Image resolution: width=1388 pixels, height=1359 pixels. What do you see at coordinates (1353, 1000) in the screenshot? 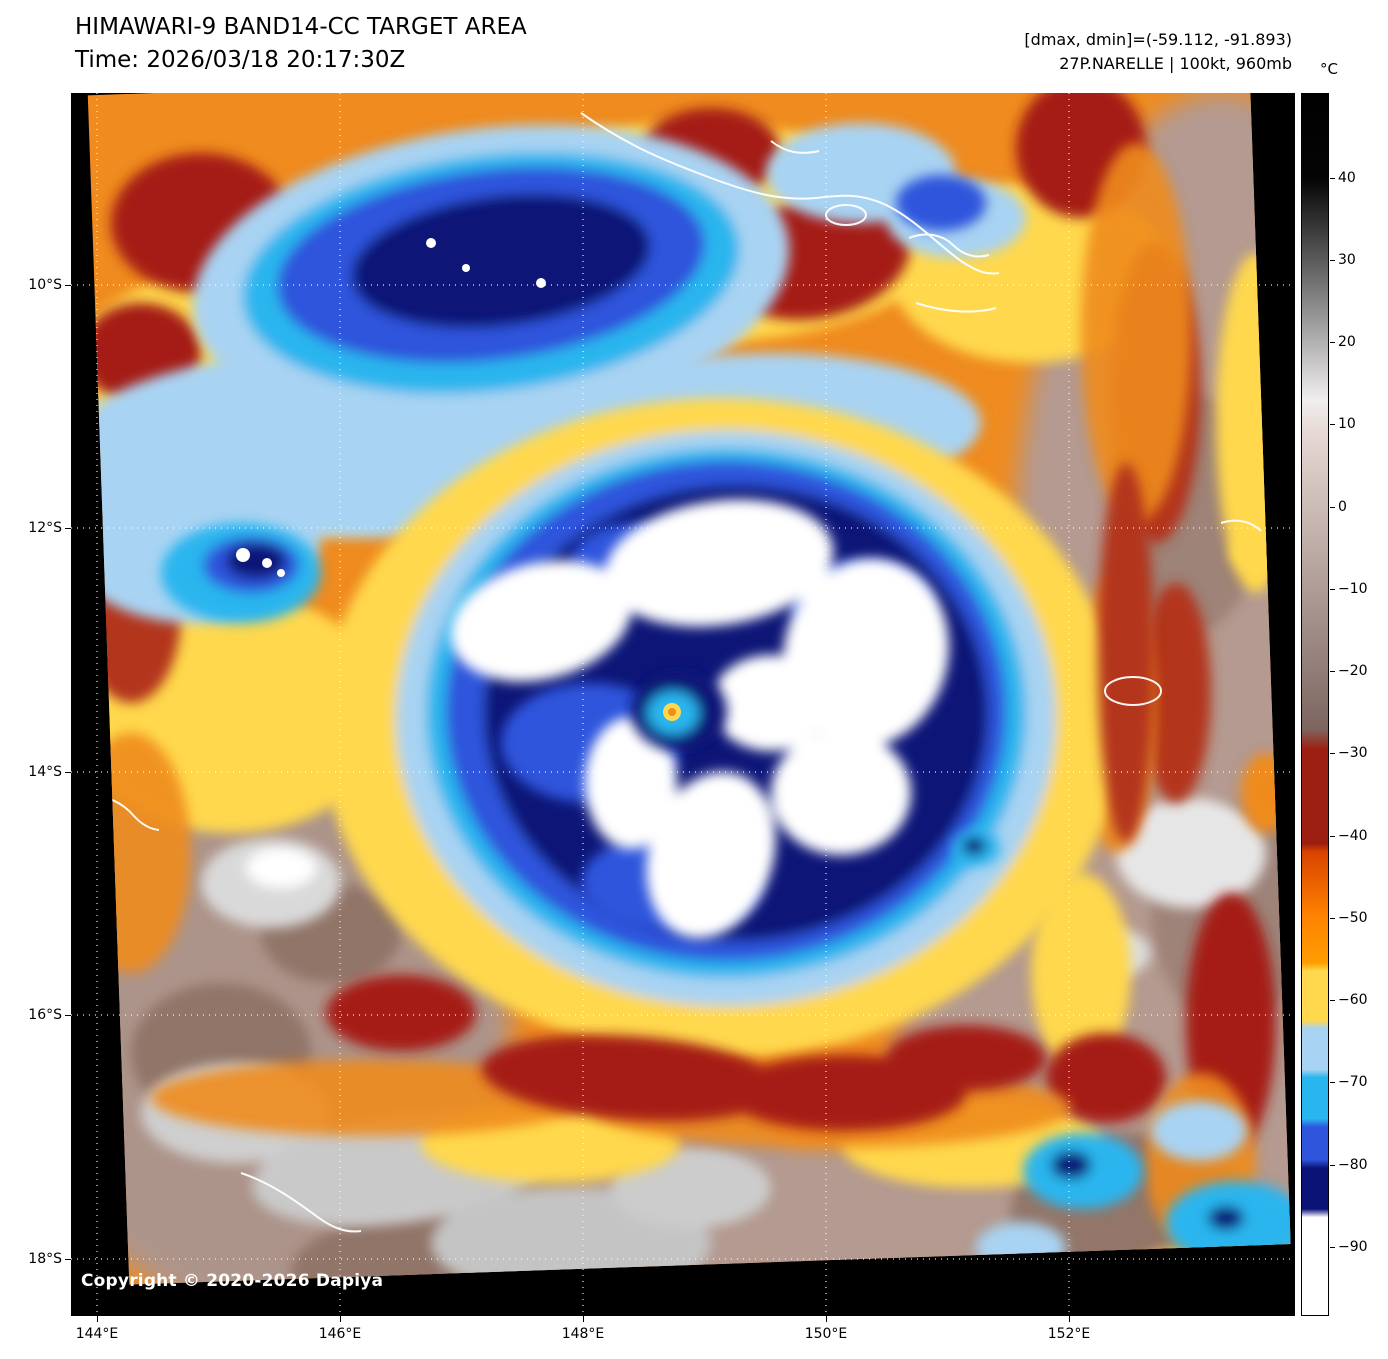
I see `colorbar-tick-label: −60` at bounding box center [1353, 1000].